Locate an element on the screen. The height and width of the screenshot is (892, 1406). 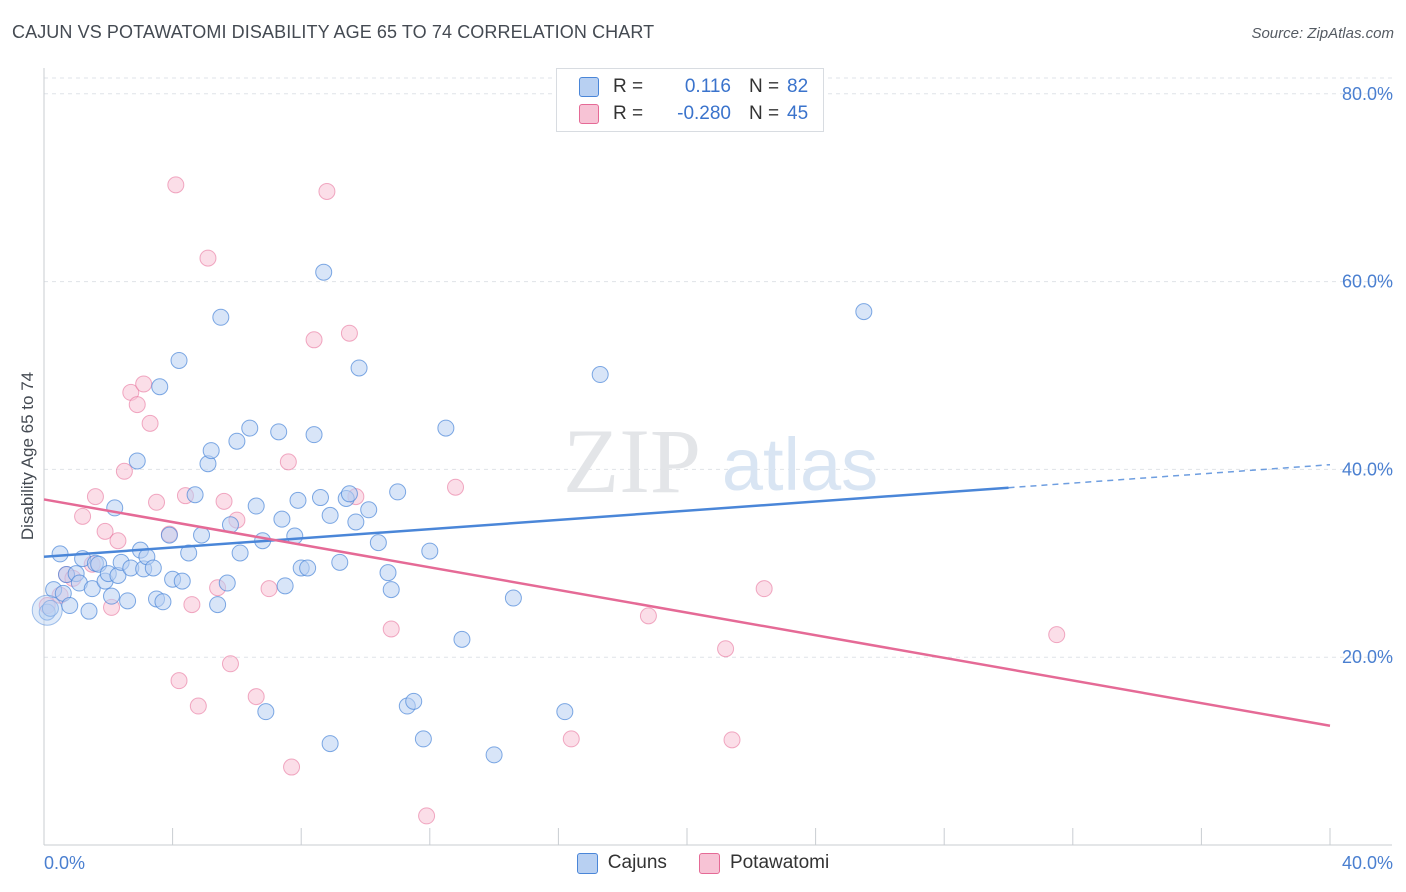
r-value: 0.116 is located at coordinates (707, 86).